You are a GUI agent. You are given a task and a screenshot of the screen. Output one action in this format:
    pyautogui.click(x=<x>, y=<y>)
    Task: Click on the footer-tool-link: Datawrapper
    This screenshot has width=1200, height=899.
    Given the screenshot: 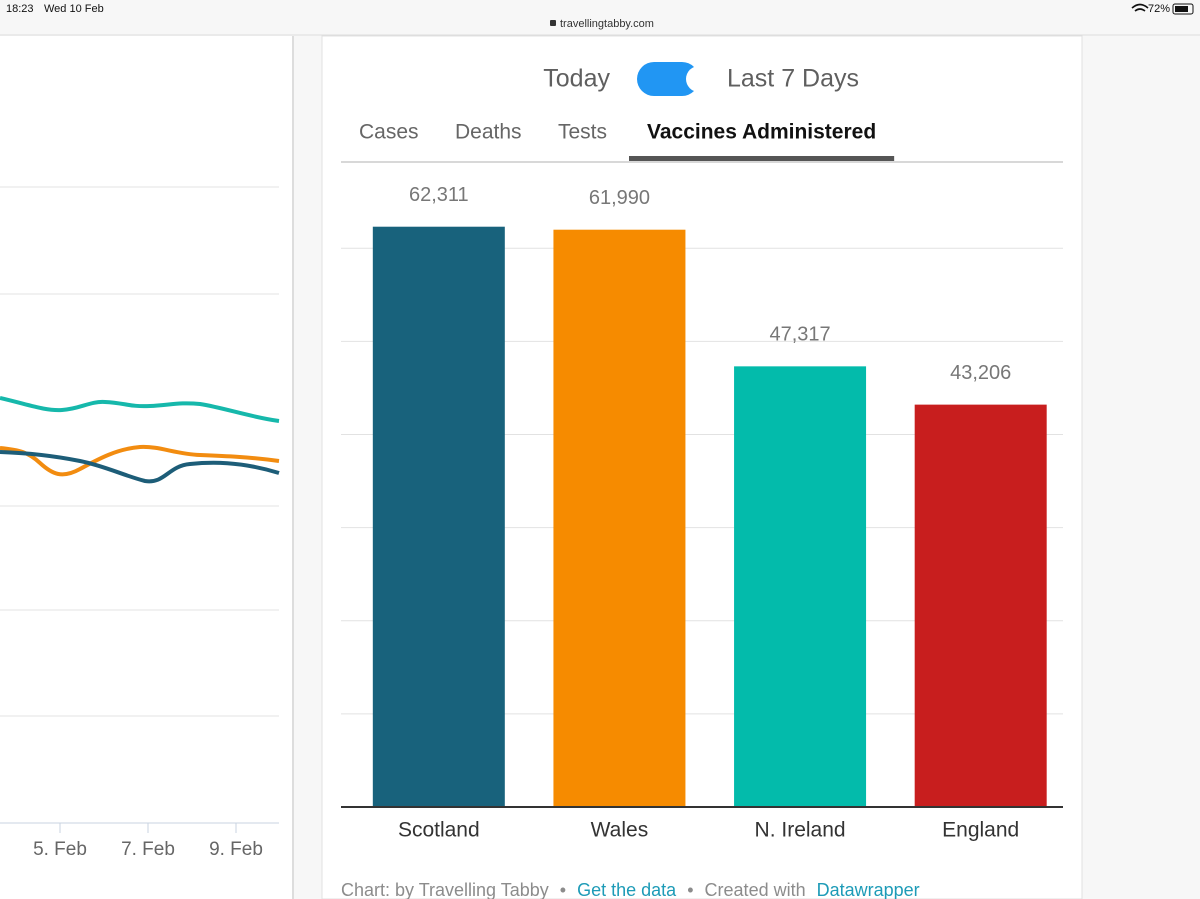 What is the action you would take?
    pyautogui.click(x=868, y=889)
    